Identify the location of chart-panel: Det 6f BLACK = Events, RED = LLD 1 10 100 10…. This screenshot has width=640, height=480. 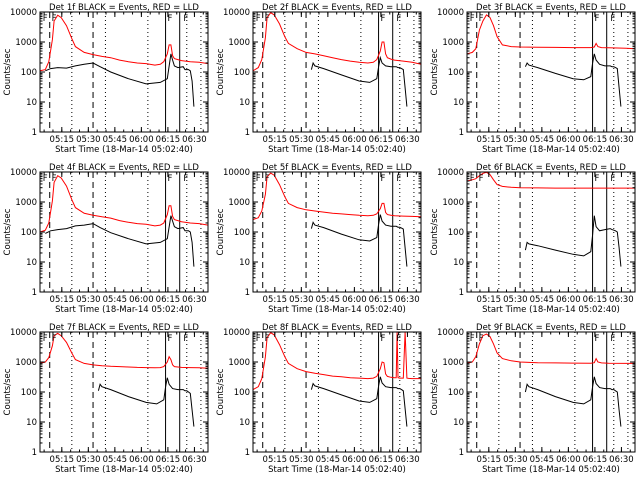
(533, 239).